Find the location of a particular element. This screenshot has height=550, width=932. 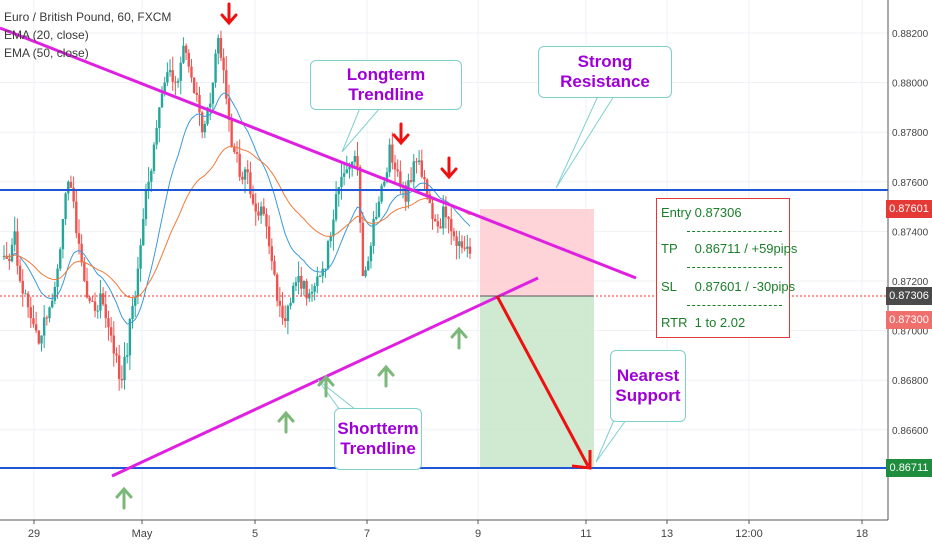

current-price-text: 0.87306 is located at coordinates (909, 296).